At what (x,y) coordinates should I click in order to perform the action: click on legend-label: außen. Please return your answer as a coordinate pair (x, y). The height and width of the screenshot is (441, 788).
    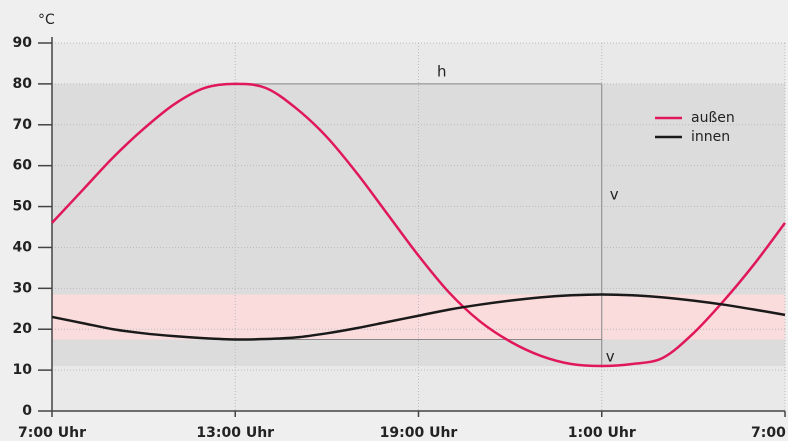
    Looking at the image, I should click on (713, 118).